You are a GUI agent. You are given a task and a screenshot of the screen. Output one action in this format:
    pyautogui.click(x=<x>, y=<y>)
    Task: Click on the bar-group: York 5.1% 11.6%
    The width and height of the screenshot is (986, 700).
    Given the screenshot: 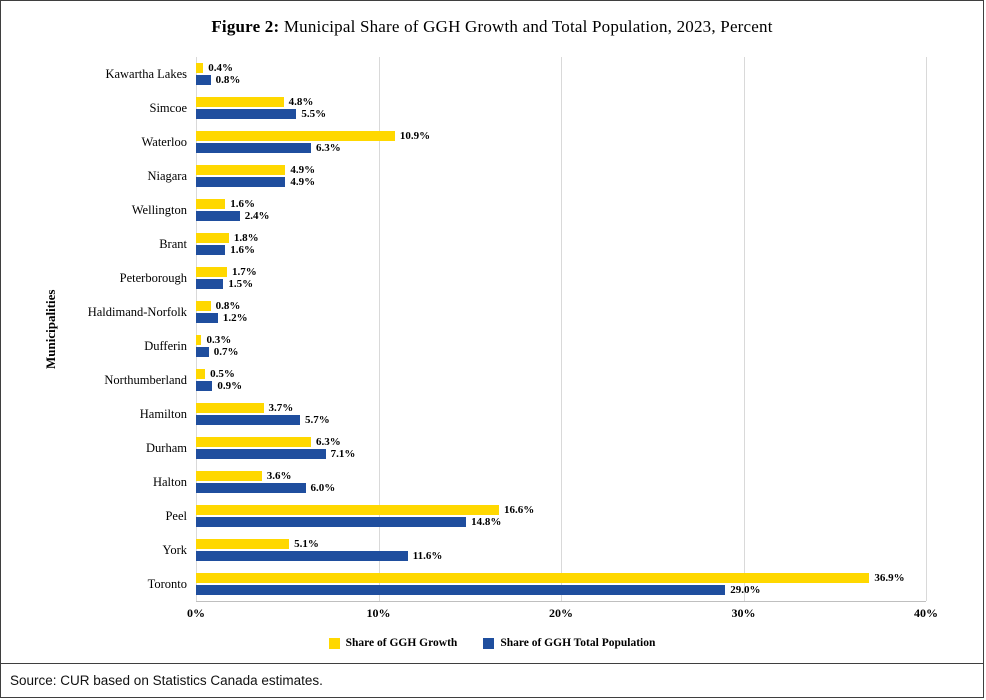 What is the action you would take?
    pyautogui.click(x=544, y=550)
    